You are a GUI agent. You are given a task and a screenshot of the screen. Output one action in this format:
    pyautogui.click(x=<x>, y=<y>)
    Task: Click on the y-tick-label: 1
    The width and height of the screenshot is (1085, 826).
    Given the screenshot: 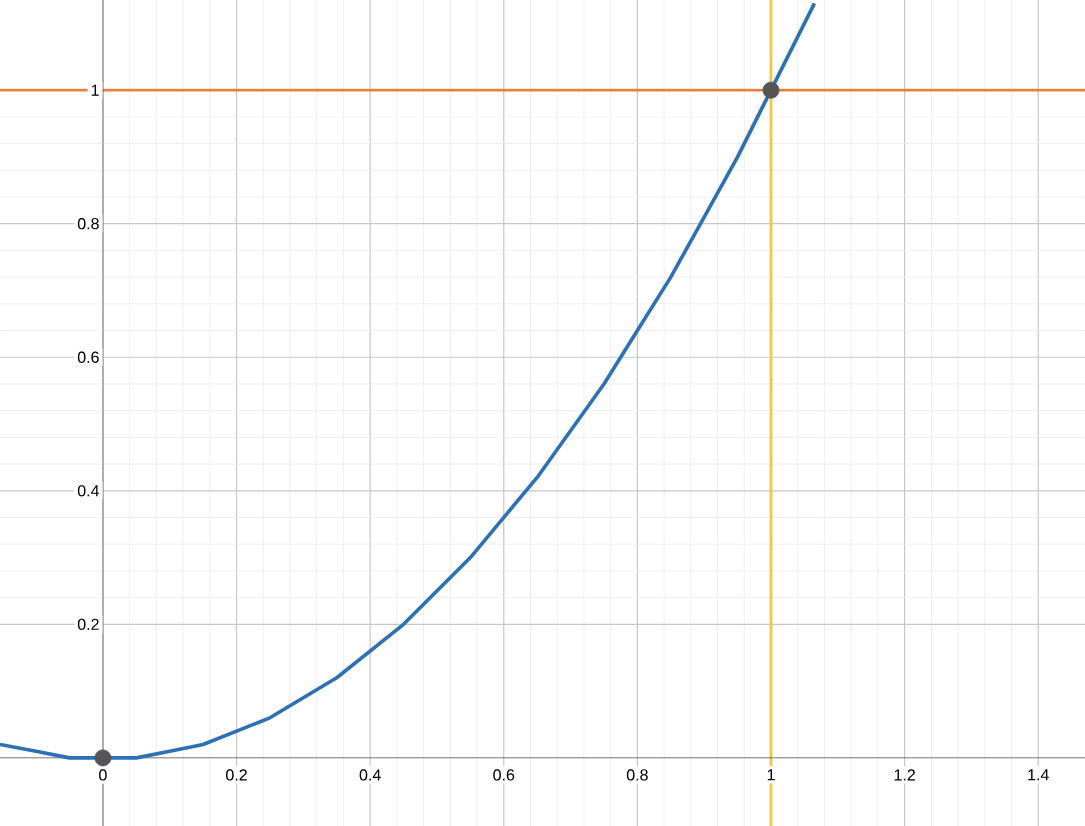 What is the action you would take?
    pyautogui.click(x=95, y=90)
    